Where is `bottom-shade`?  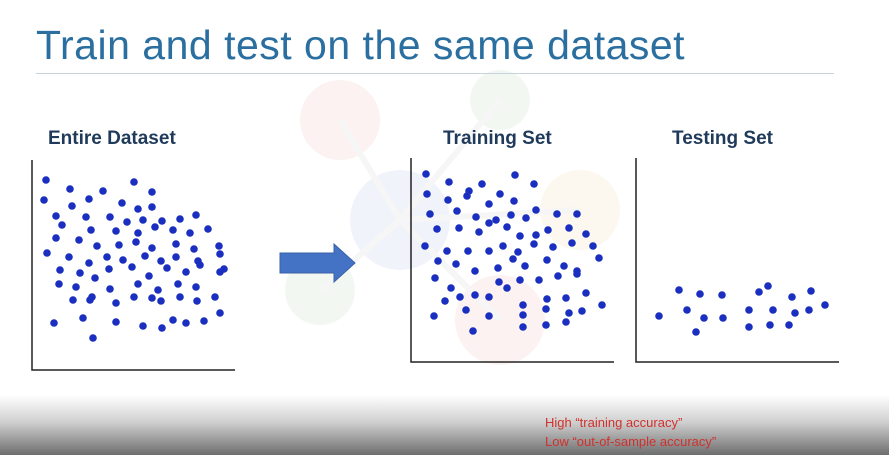 bottom-shade is located at coordinates (444, 425).